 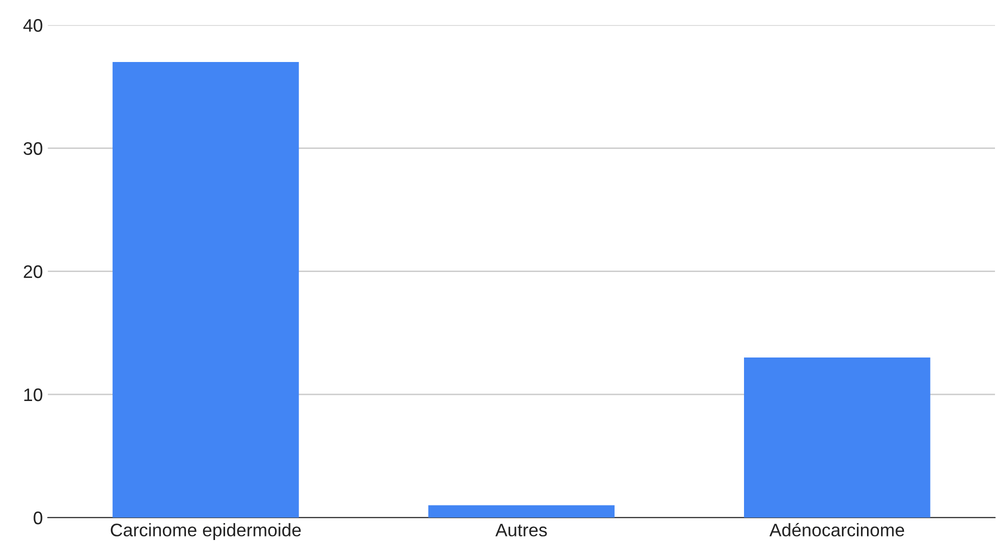 I want to click on y-tick-label: 10, so click(x=33, y=395).